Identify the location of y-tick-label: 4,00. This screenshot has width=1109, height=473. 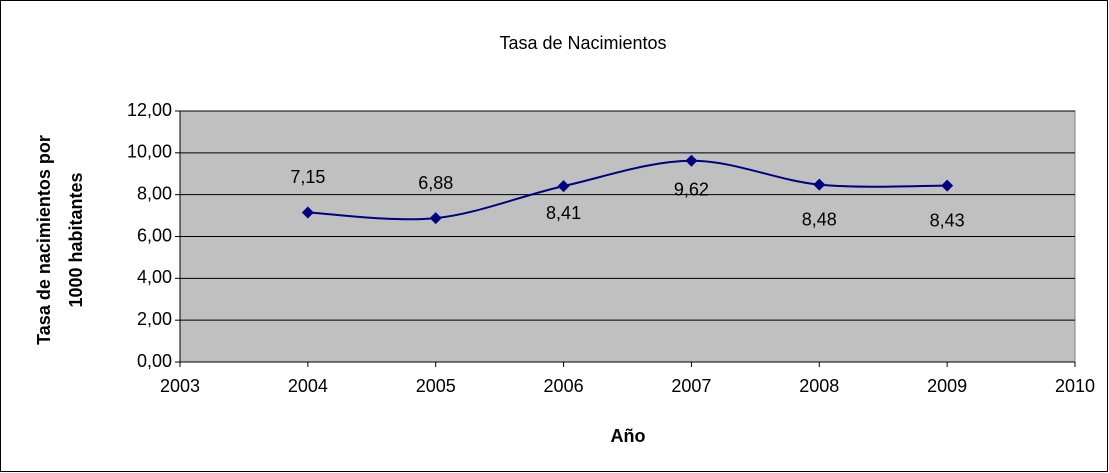
(154, 277).